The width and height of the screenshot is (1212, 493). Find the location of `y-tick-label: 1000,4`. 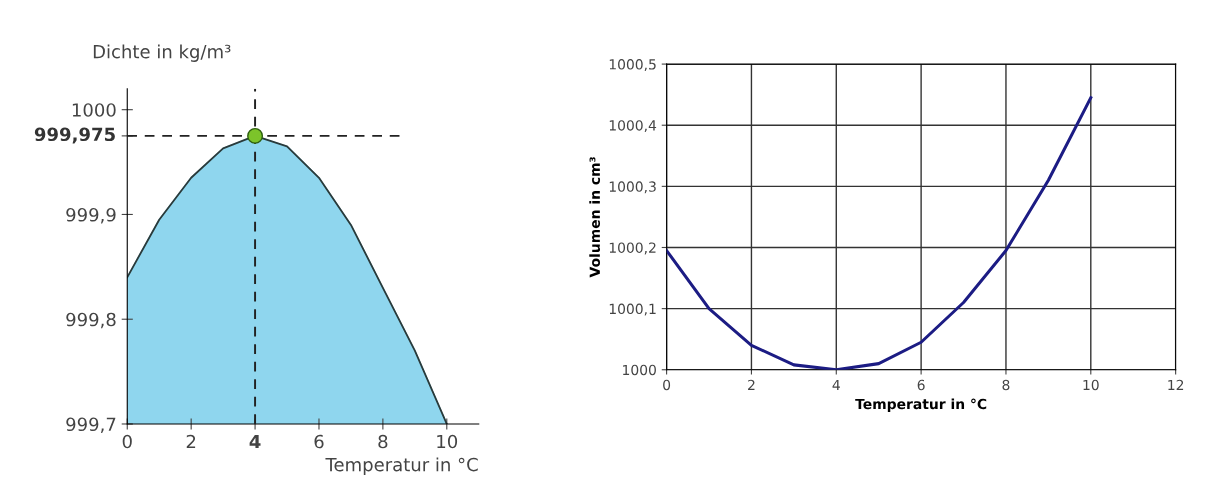

y-tick-label: 1000,4 is located at coordinates (633, 126).